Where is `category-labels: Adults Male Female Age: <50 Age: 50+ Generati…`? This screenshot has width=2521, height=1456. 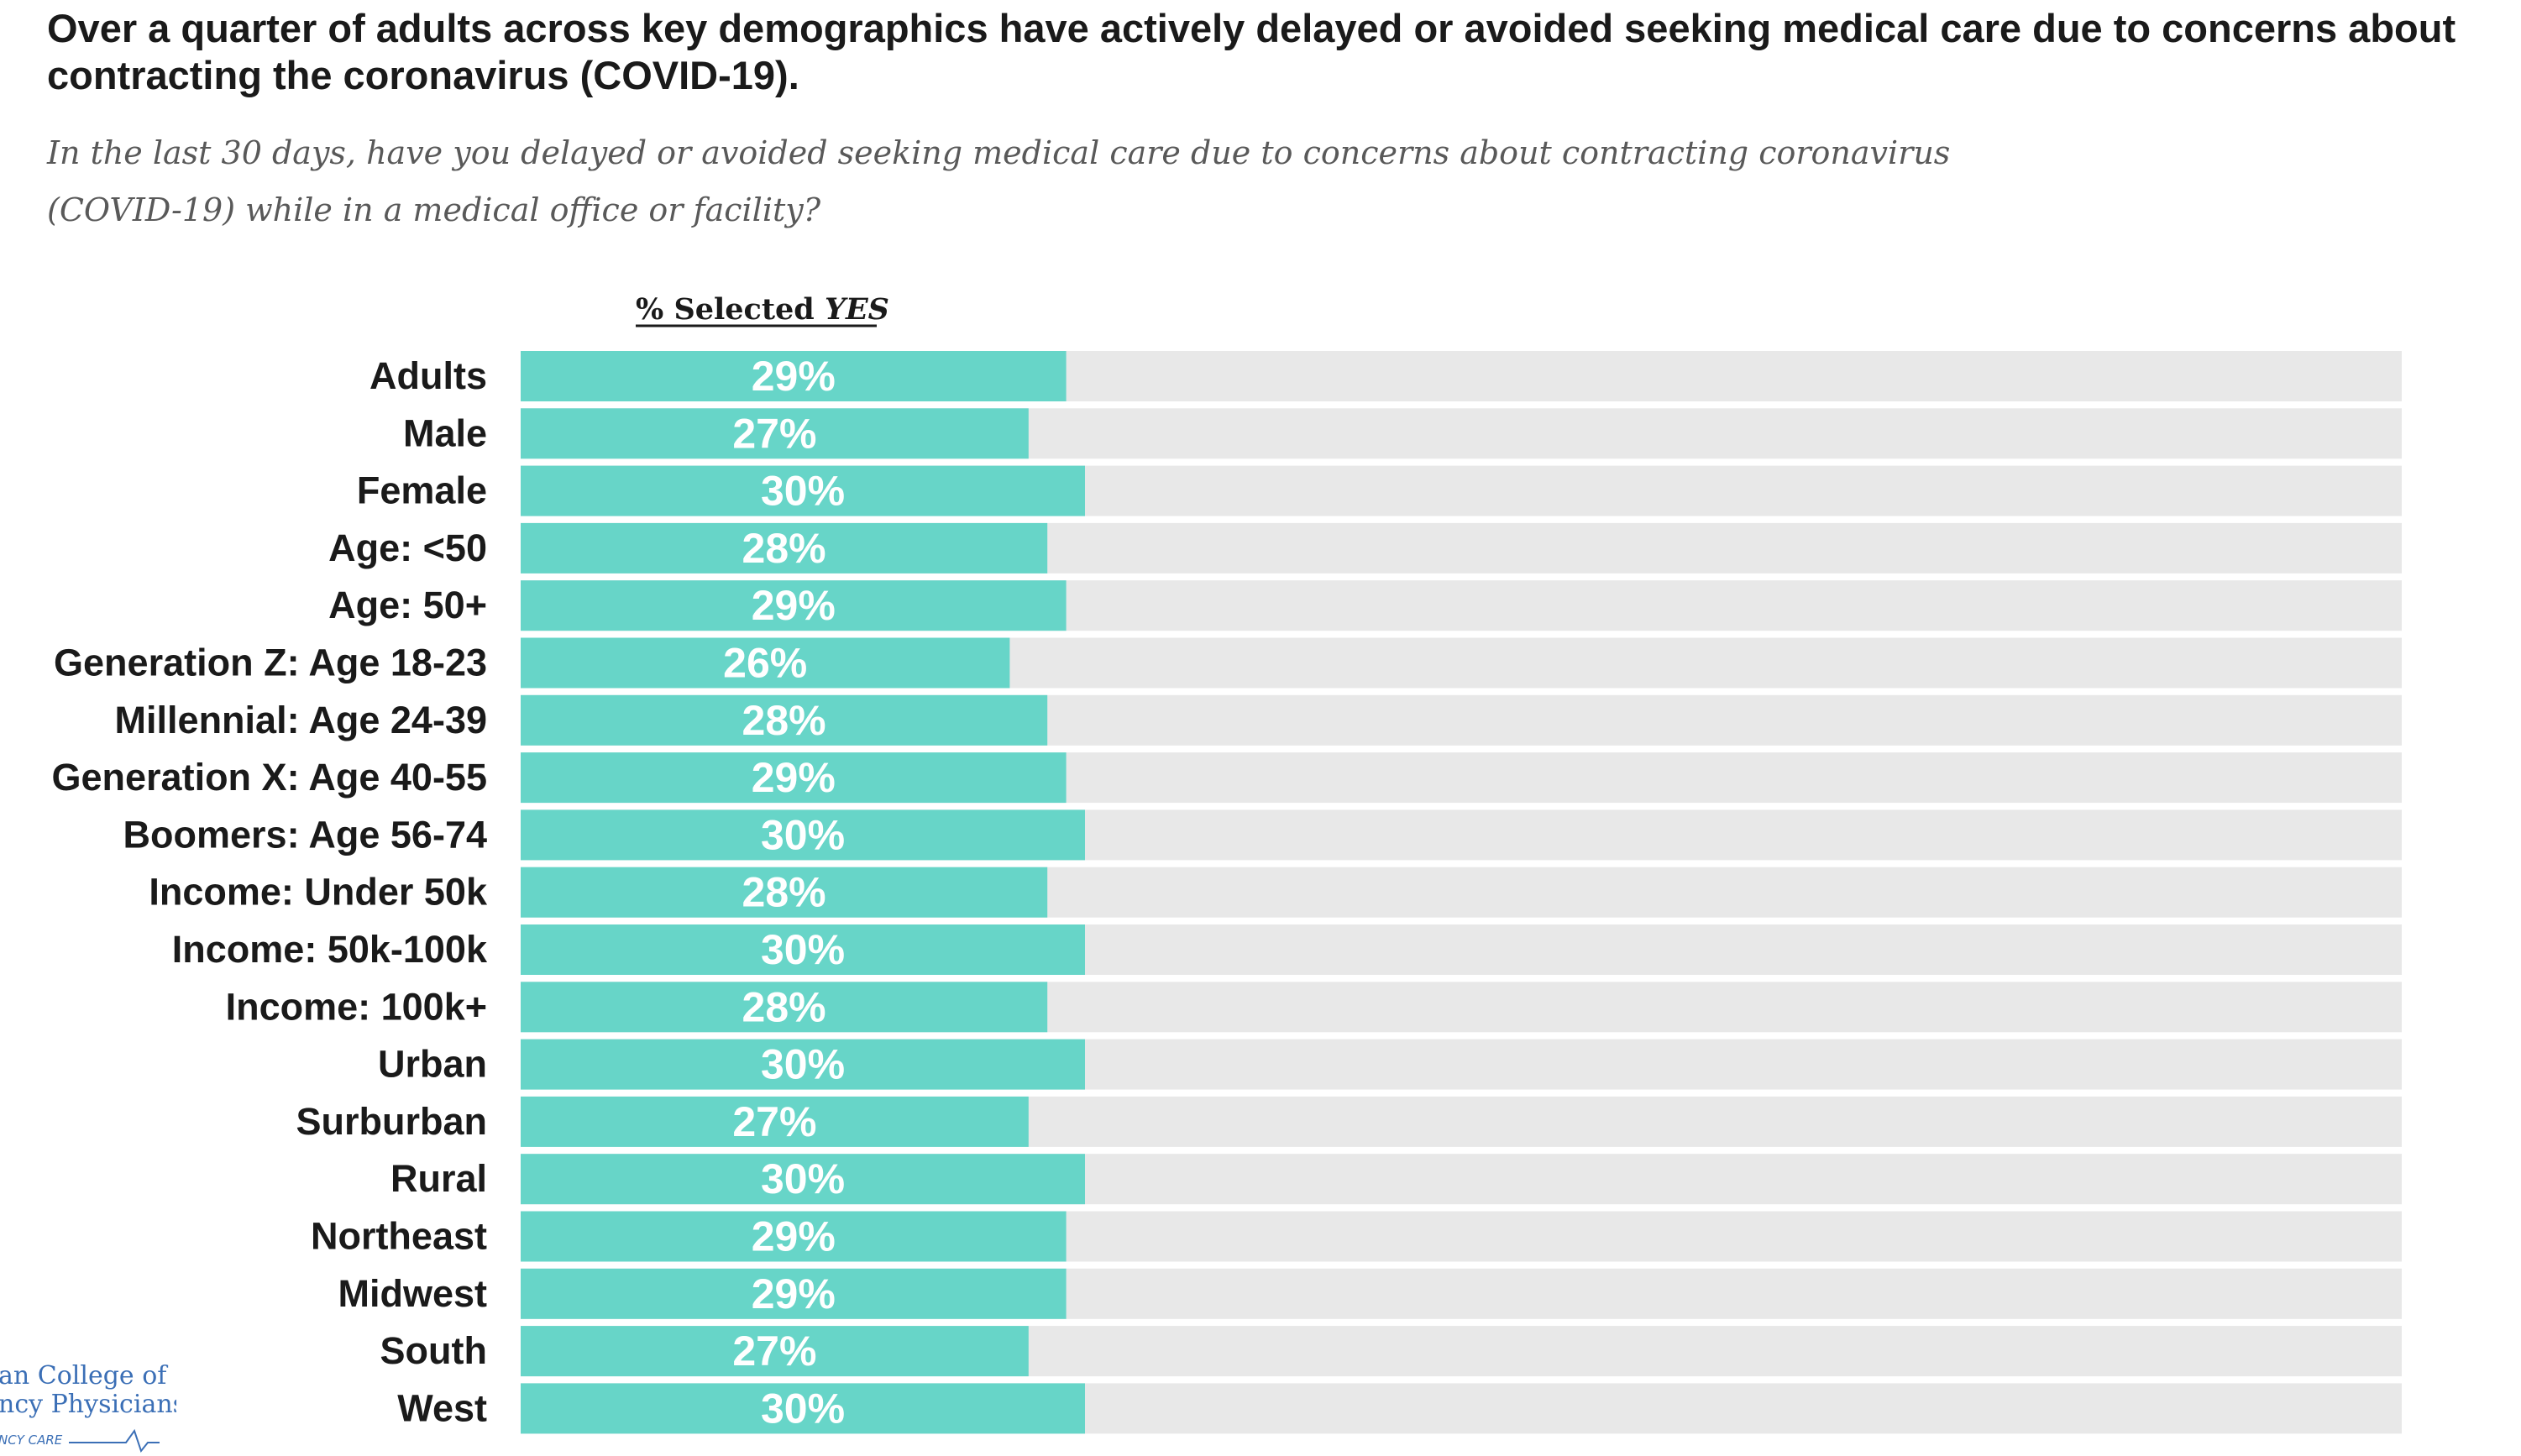
category-labels: Adults Male Female Age: <50 Age: 50+ Generati… is located at coordinates (270, 891).